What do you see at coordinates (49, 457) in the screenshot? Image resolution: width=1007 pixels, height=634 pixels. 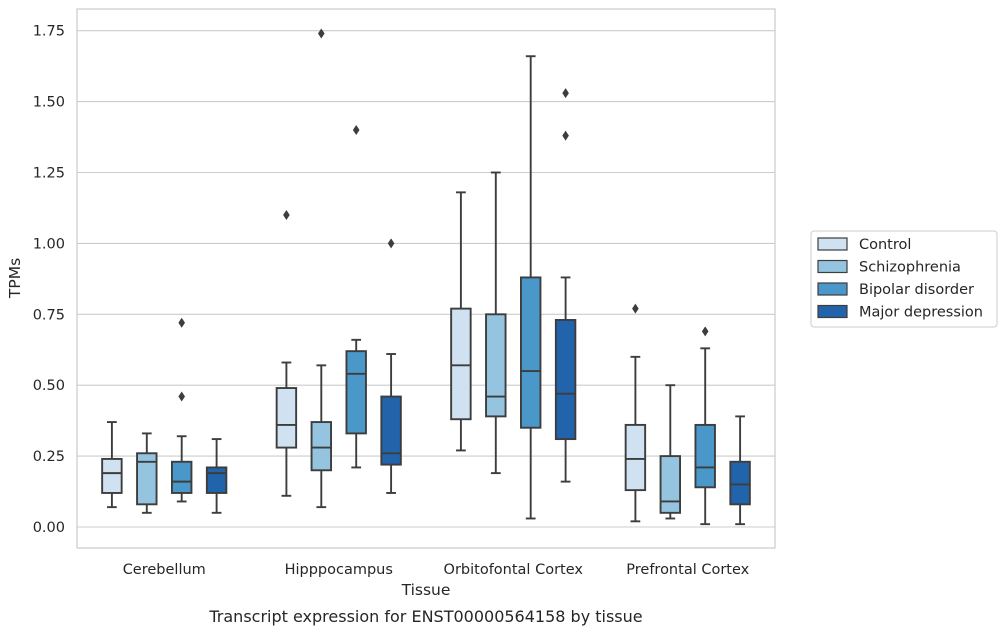 I see `y-tick-label: 0.25` at bounding box center [49, 457].